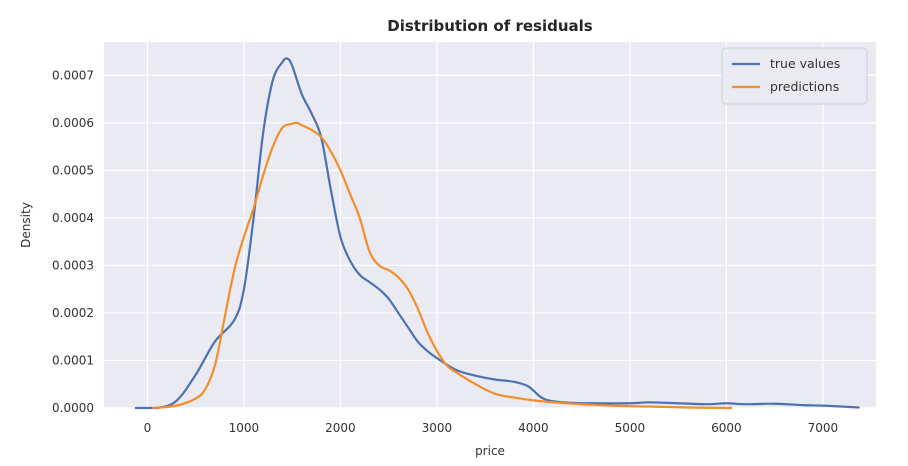 Image resolution: width=908 pixels, height=466 pixels. I want to click on x-axis-label: price, so click(490, 451).